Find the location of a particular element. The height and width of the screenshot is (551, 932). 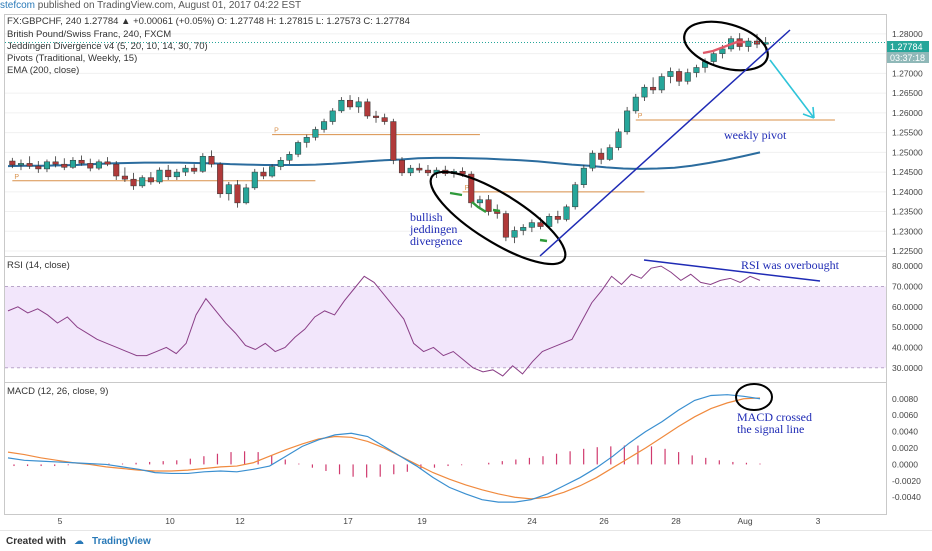

divergence-ellipse is located at coordinates (498, 217).